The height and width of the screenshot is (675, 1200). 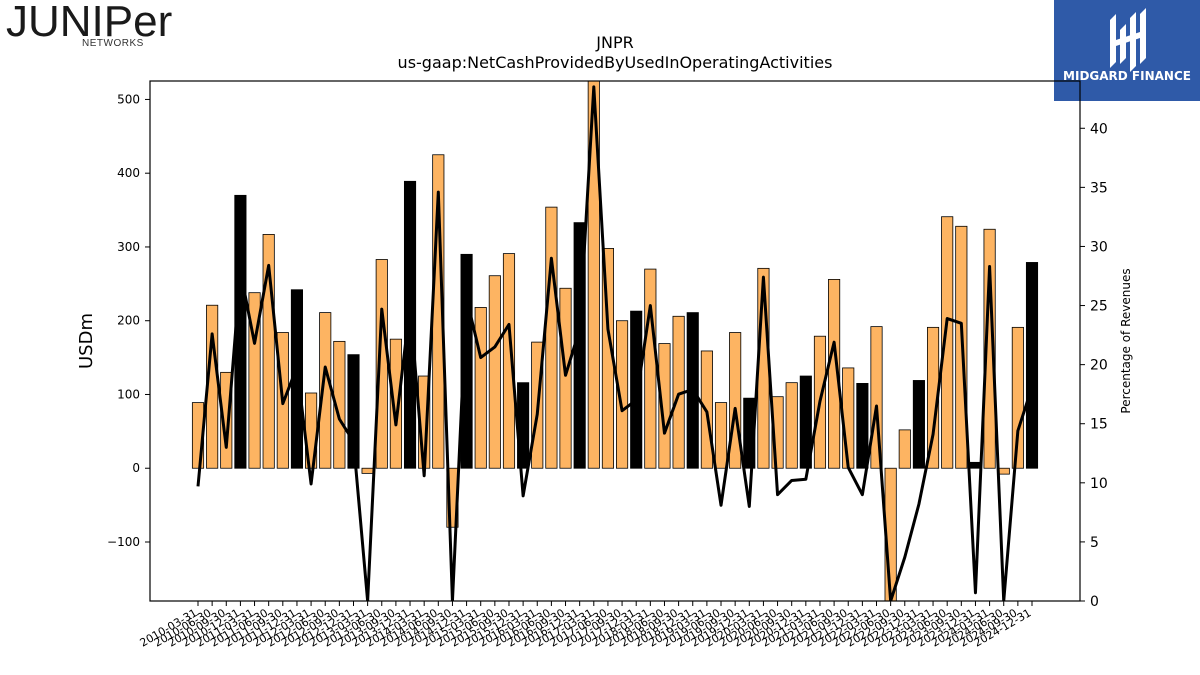 I want to click on juniper-logo-wordmark: JUNIPer, so click(x=89, y=23).